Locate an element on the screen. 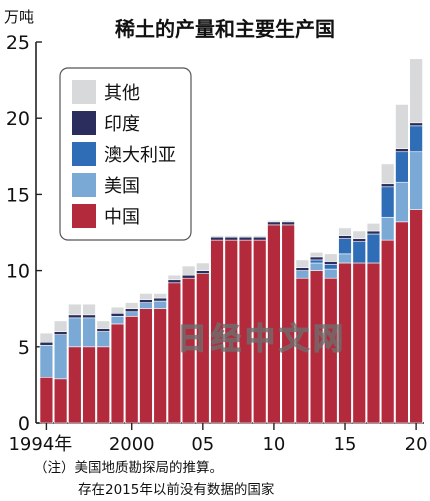 The image size is (430, 501). y-tick-label: 20 is located at coordinates (18, 119).